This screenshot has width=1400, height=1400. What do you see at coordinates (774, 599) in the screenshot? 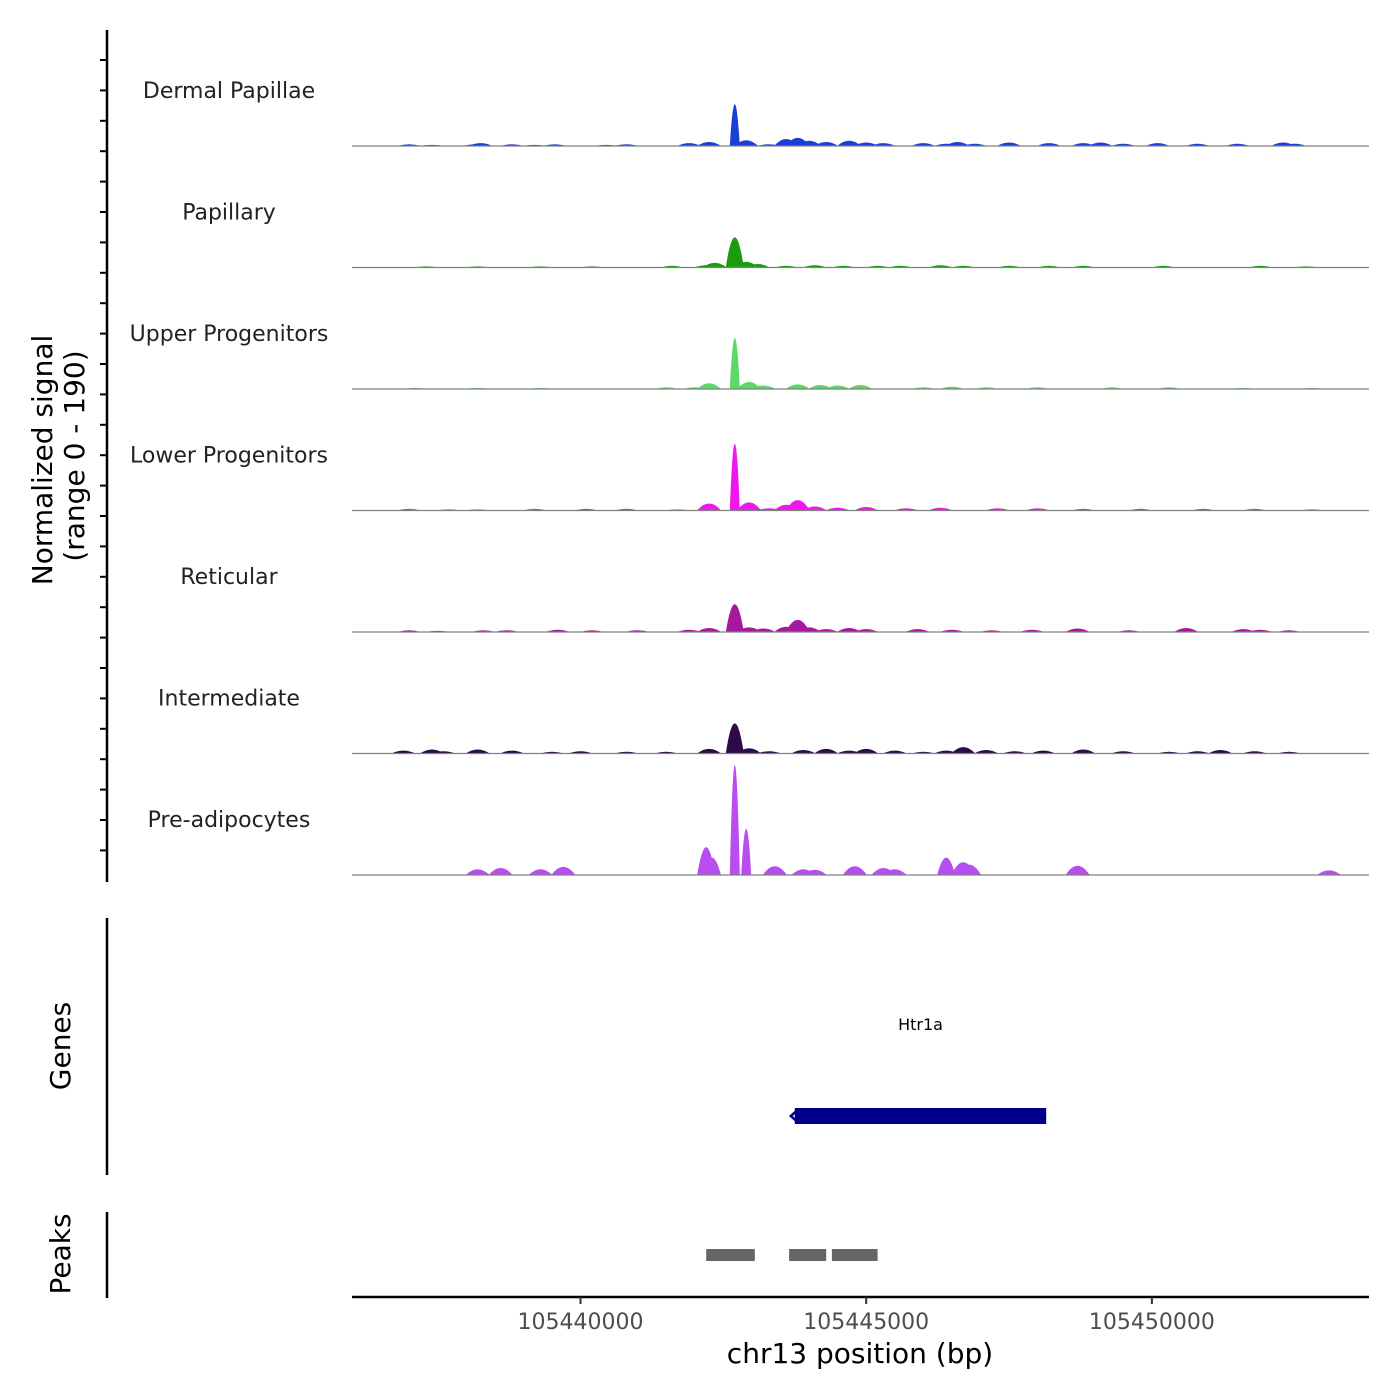
I see `track-reticular: Reticular` at bounding box center [774, 599].